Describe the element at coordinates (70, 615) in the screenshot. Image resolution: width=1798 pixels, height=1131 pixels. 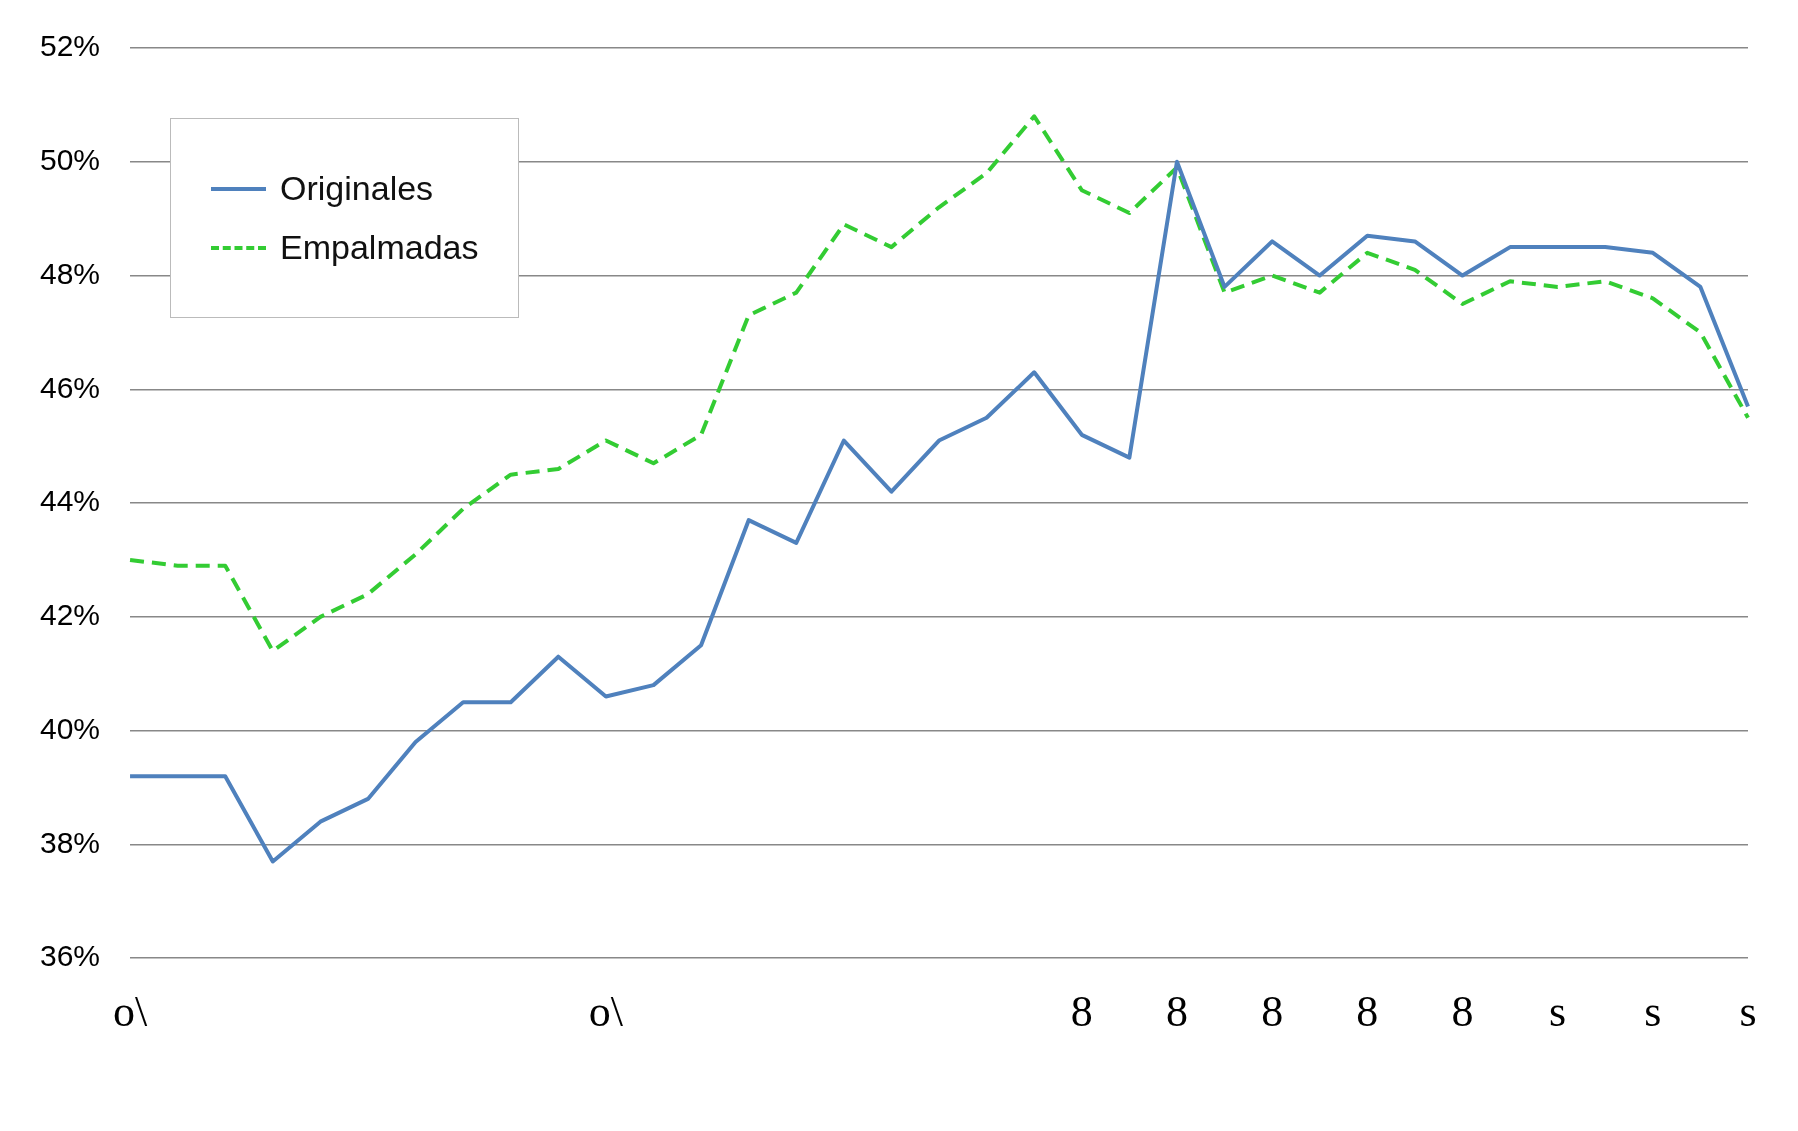
I see `y-tick-label: 42%` at that location.